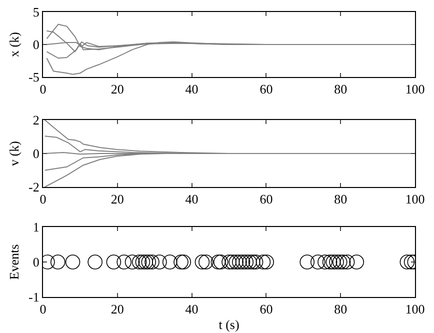 The height and width of the screenshot is (333, 434). I want to click on y-axis-title: x (k), so click(14, 44).